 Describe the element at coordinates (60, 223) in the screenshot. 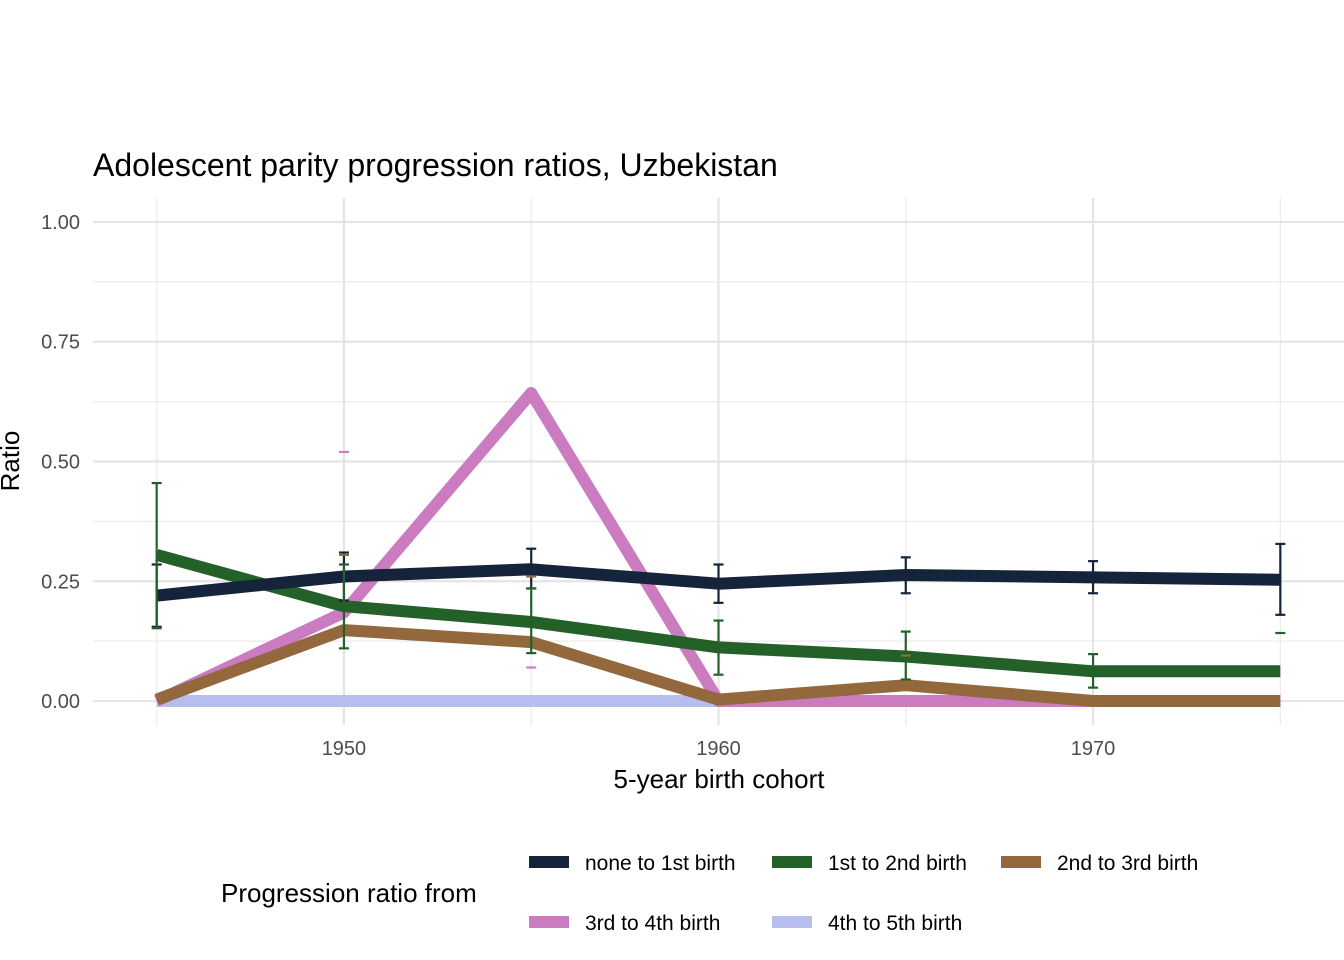

I see `y-tick-label: 1.00` at that location.